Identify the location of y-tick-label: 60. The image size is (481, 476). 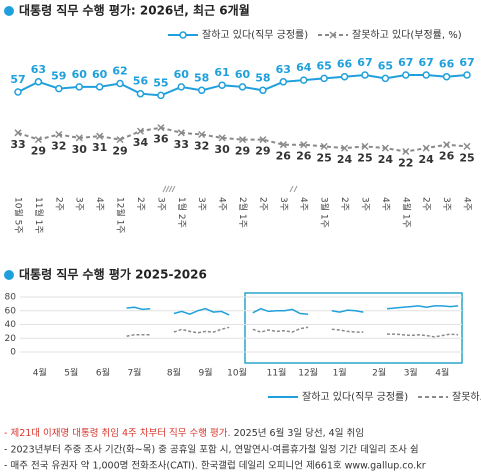
(11, 311).